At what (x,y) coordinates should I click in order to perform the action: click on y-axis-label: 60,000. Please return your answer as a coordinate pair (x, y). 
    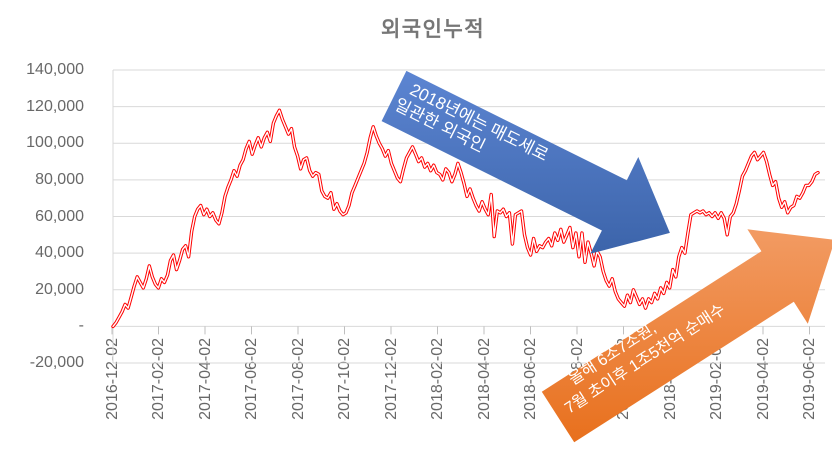
    Looking at the image, I should click on (59, 216).